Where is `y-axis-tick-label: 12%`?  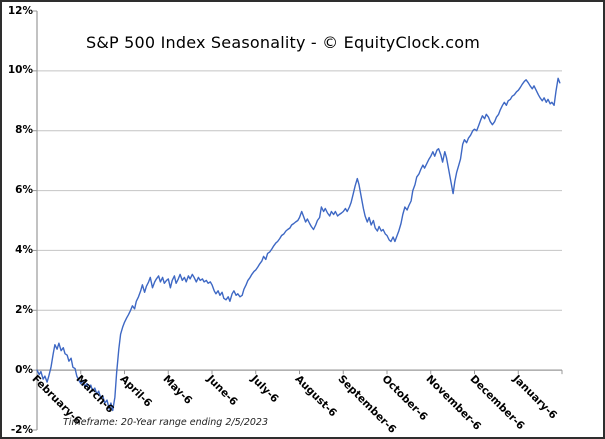 y-axis-tick-label: 12% is located at coordinates (20, 10).